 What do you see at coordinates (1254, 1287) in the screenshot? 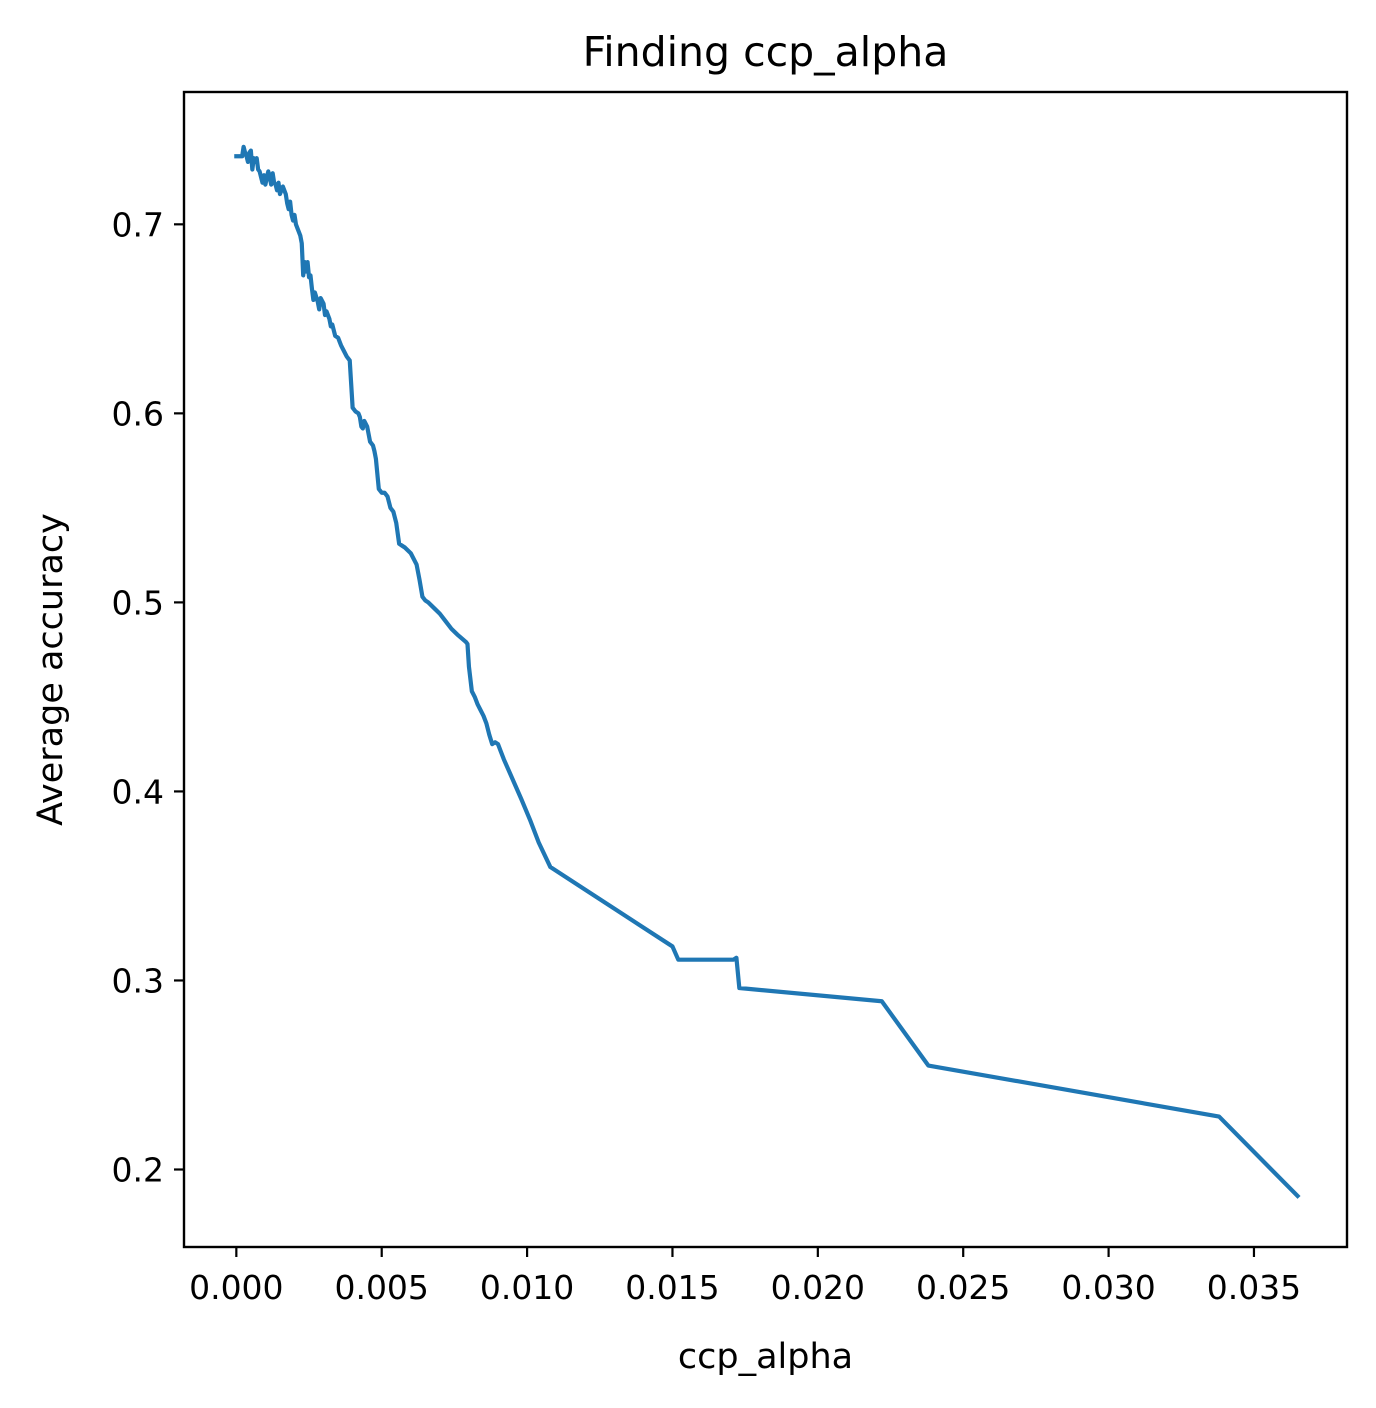
I see `x-tick-label: 0.035` at bounding box center [1254, 1287].